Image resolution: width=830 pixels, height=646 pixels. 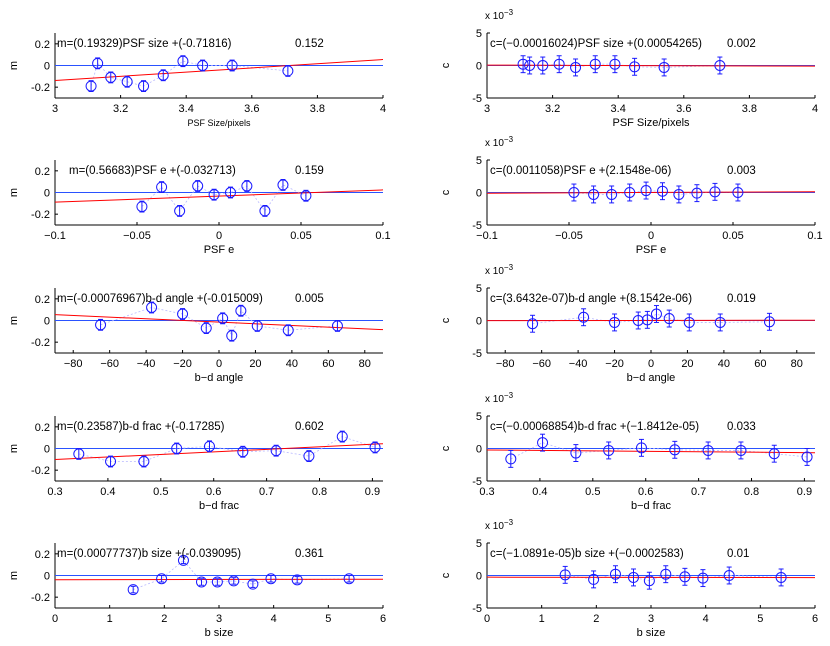 I want to click on x-axis-label: b−d frac, so click(x=651, y=506).